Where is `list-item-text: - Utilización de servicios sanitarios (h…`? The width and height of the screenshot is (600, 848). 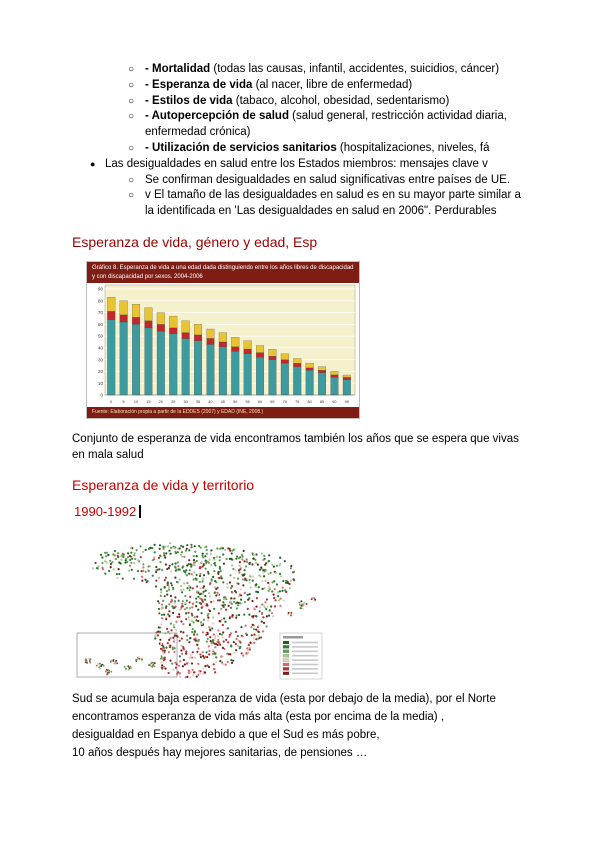
list-item-text: - Utilización de servicios sanitarios (h… is located at coordinates (336, 149).